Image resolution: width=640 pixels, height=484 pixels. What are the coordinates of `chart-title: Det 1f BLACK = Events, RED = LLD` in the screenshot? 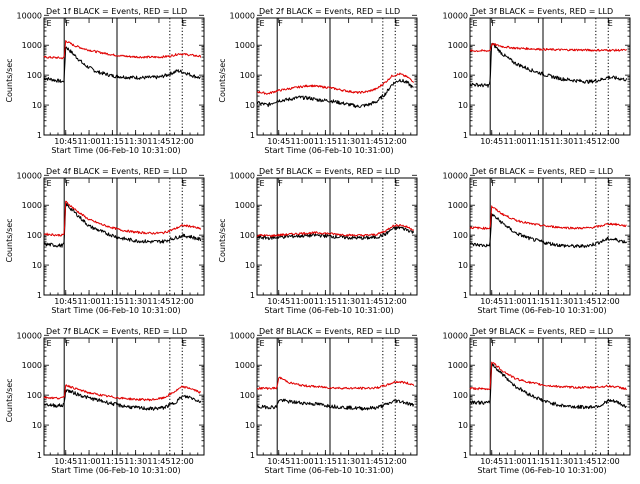 It's located at (116, 11).